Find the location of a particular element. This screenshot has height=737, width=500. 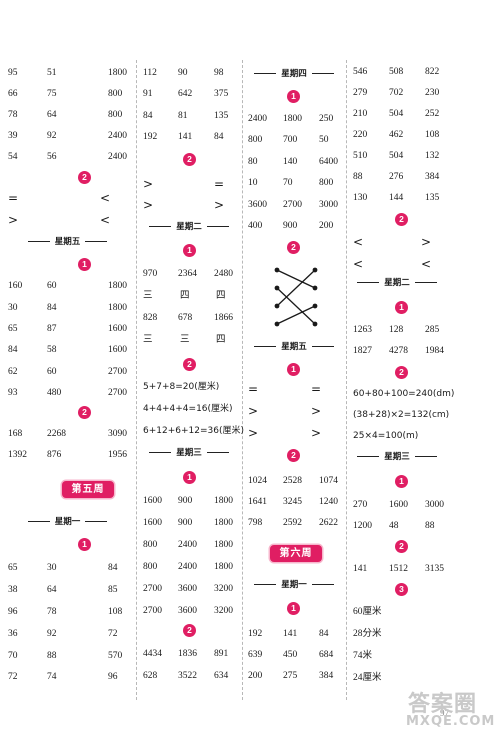

answer-row: 84 81 135 is located at coordinates (186, 116).